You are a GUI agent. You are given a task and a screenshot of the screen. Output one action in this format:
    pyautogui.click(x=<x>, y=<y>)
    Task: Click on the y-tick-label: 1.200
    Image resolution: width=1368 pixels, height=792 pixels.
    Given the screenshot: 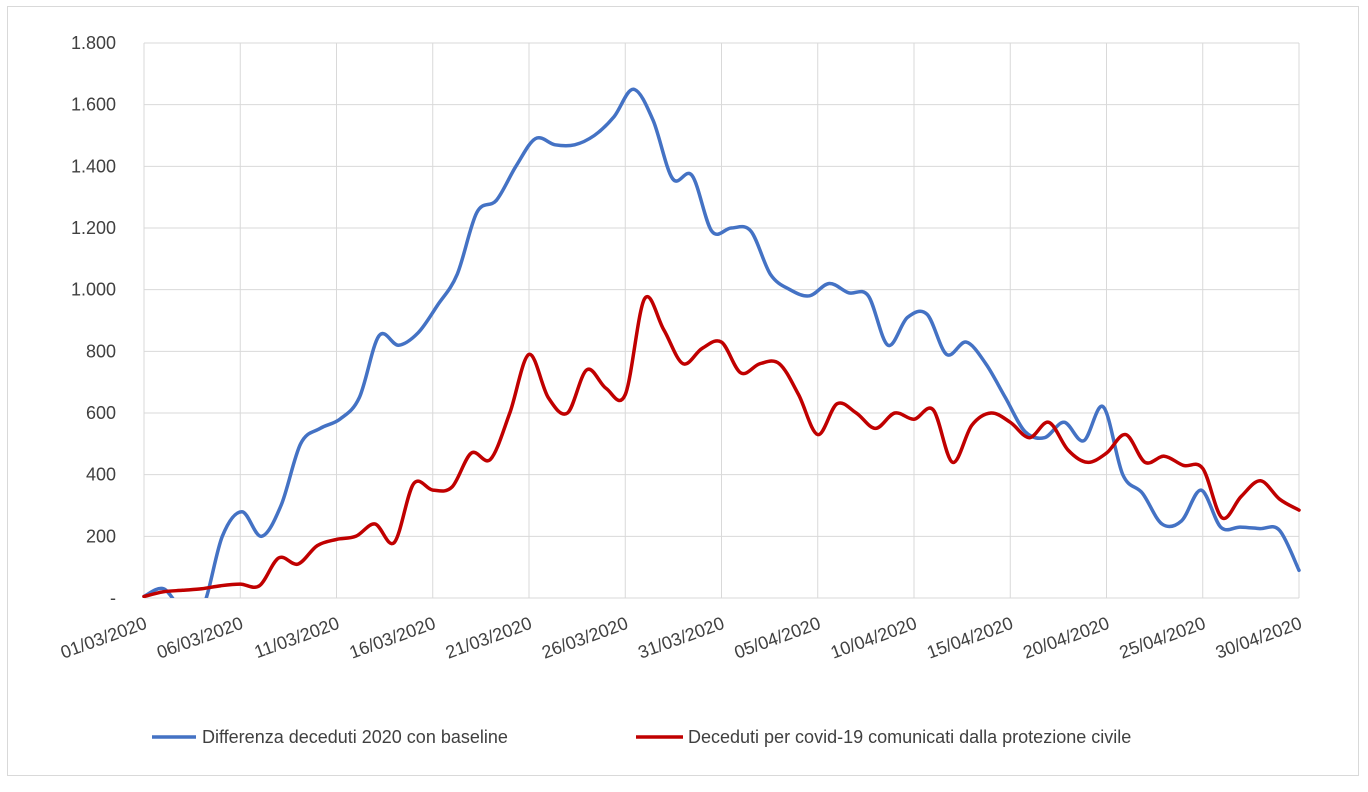 What is the action you would take?
    pyautogui.click(x=93, y=228)
    